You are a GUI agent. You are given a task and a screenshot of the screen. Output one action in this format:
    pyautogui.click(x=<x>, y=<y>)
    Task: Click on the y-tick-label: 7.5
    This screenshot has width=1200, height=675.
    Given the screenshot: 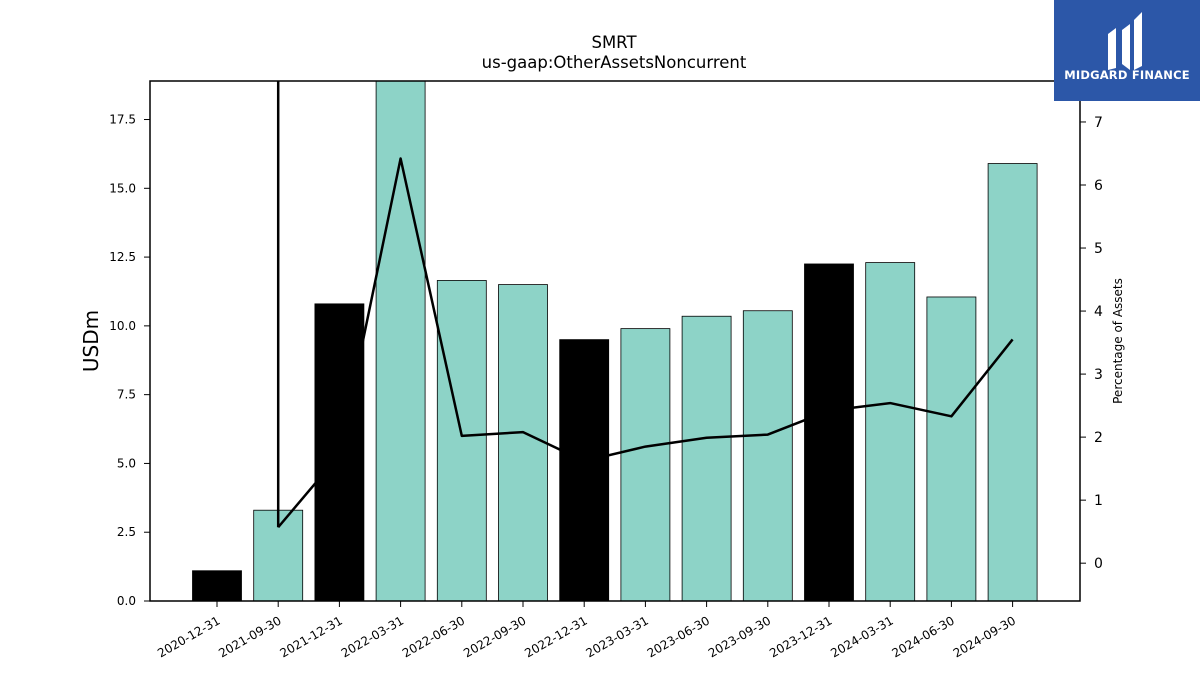 What is the action you would take?
    pyautogui.click(x=126, y=395)
    